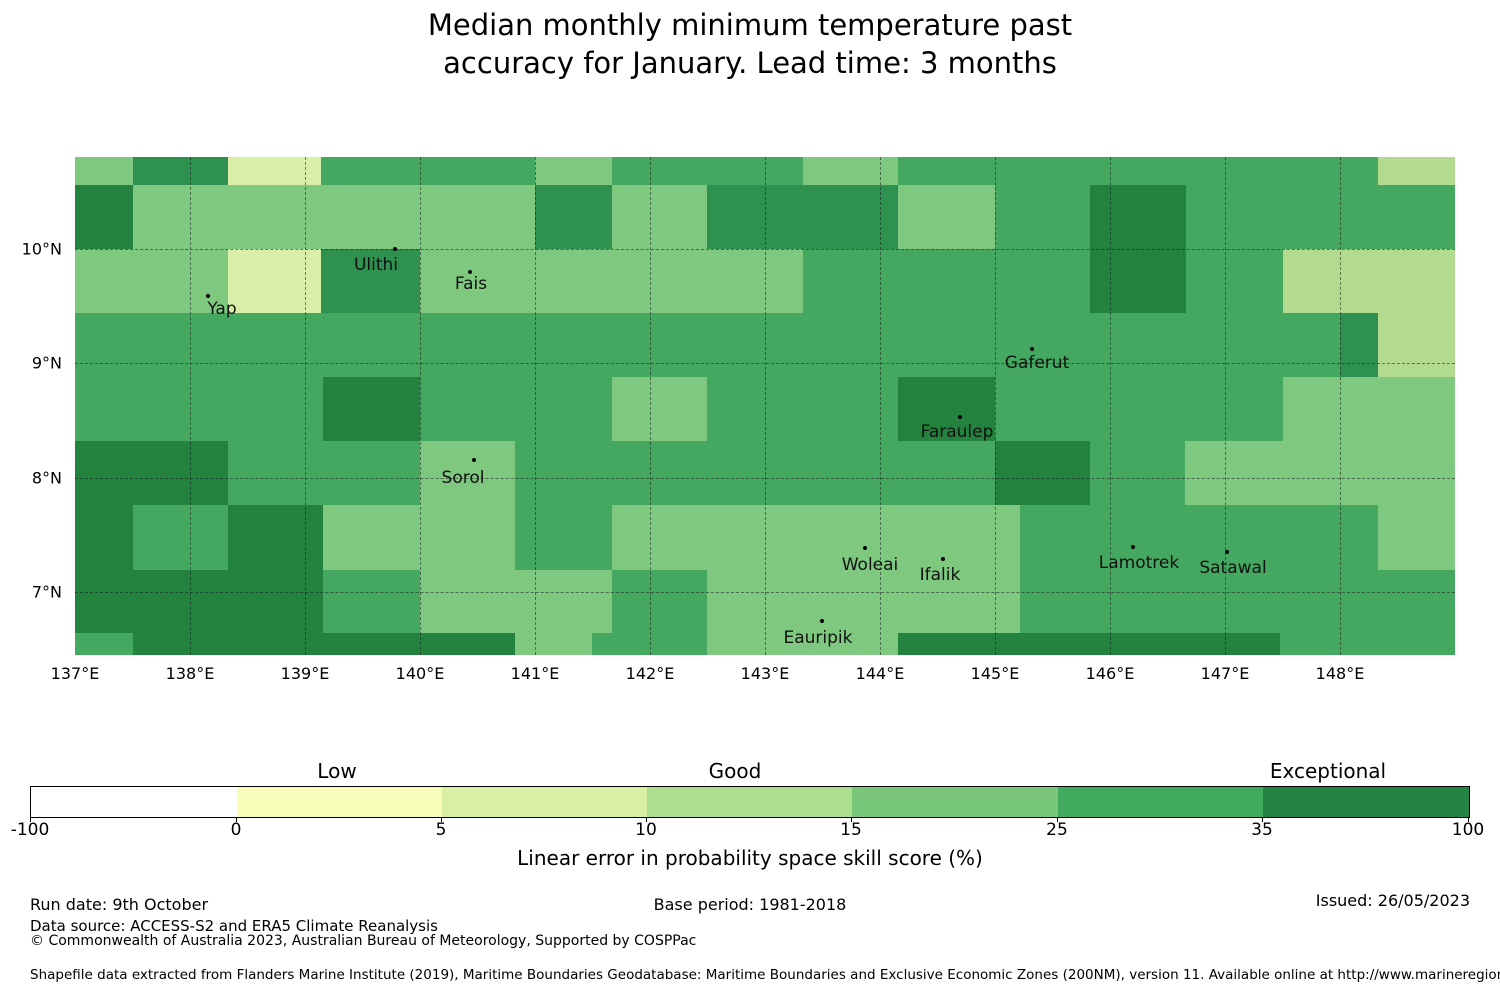  What do you see at coordinates (30, 830) in the screenshot?
I see `colorbar-tick-label: -100` at bounding box center [30, 830].